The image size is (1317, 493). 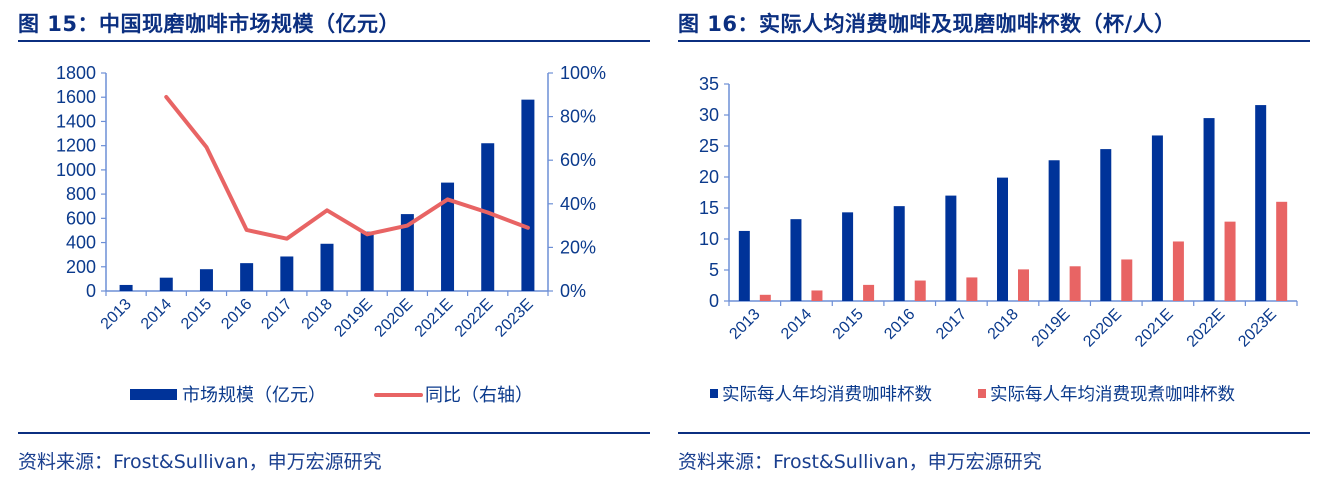 What do you see at coordinates (709, 177) in the screenshot?
I see `y-tick-label: 20` at bounding box center [709, 177].